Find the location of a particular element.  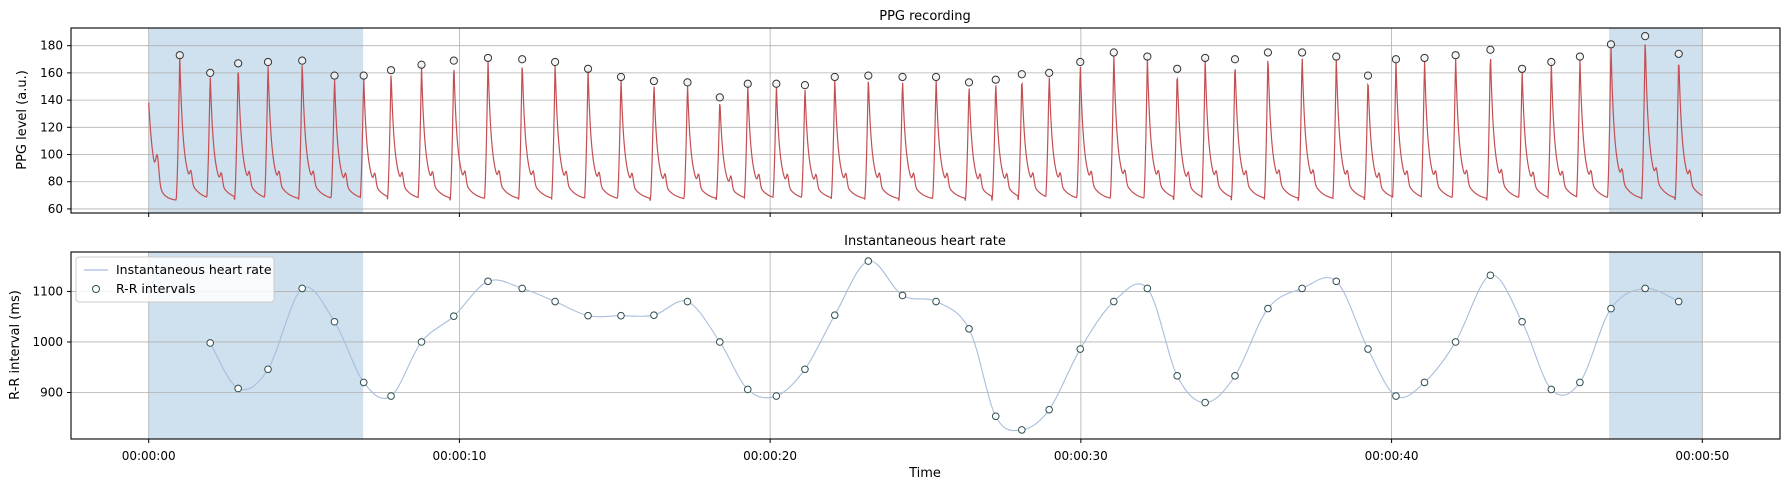

legend-label-rr-intervals: R-R intervals is located at coordinates (156, 288).